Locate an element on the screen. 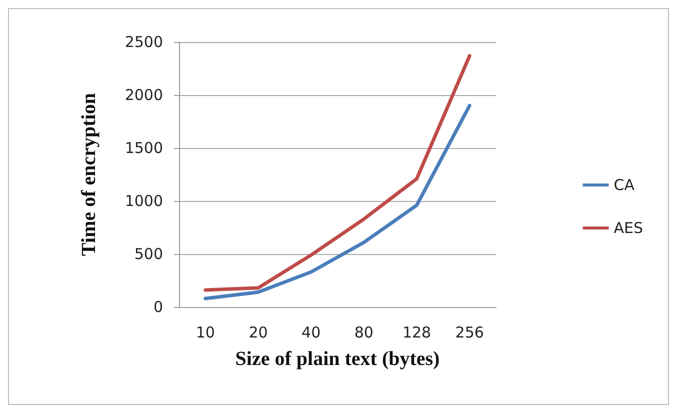  legend-label: CA is located at coordinates (625, 185).